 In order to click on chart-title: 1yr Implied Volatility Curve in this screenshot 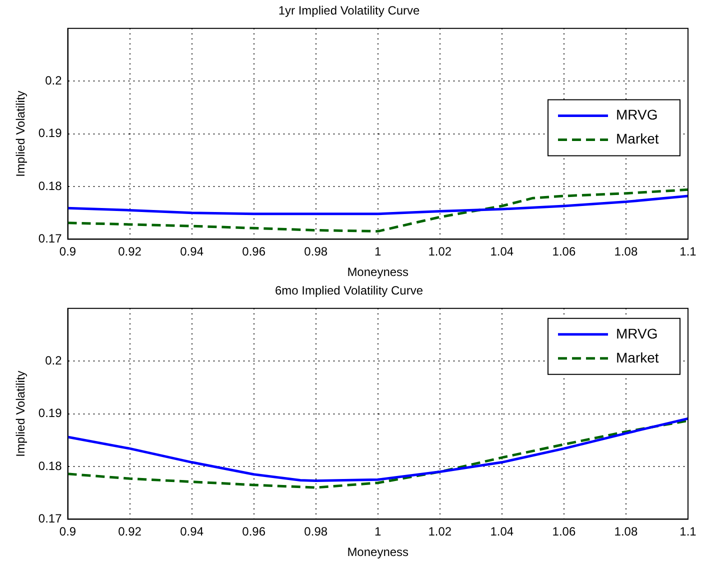, I will do `click(349, 11)`.